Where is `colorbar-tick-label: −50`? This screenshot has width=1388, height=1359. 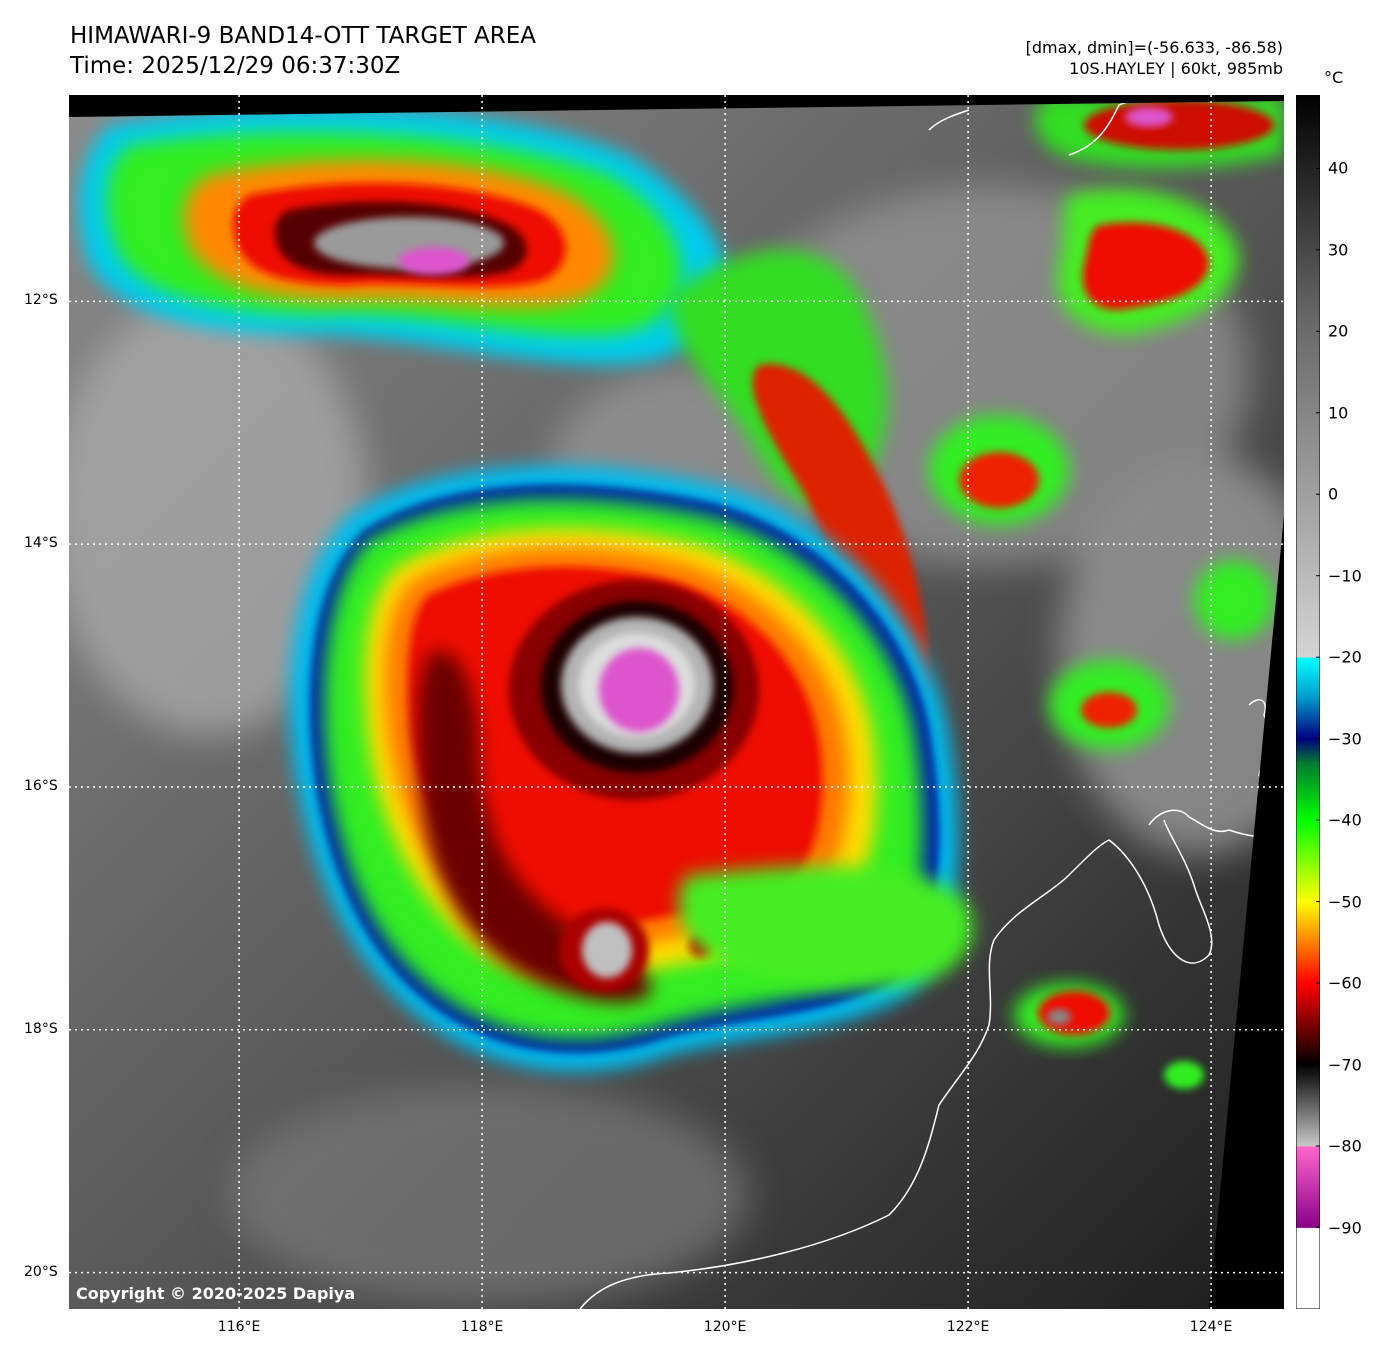
colorbar-tick-label: −50 is located at coordinates (1345, 902).